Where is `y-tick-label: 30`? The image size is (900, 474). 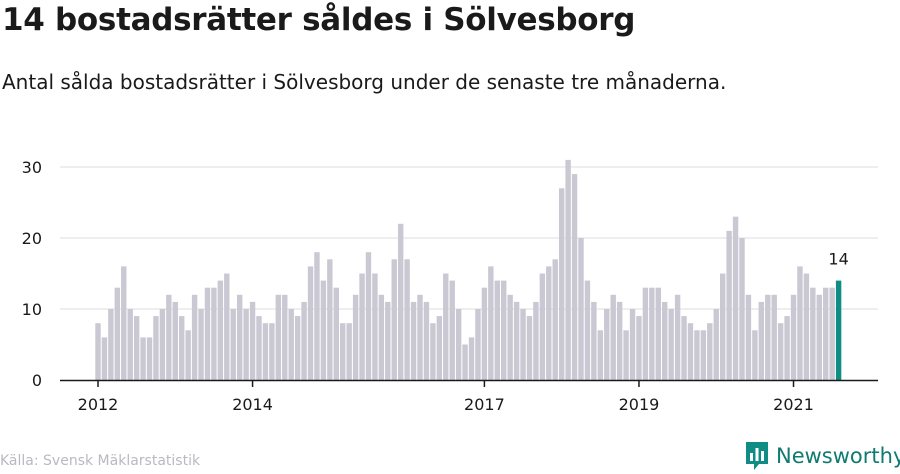 y-tick-label: 30 is located at coordinates (32, 167).